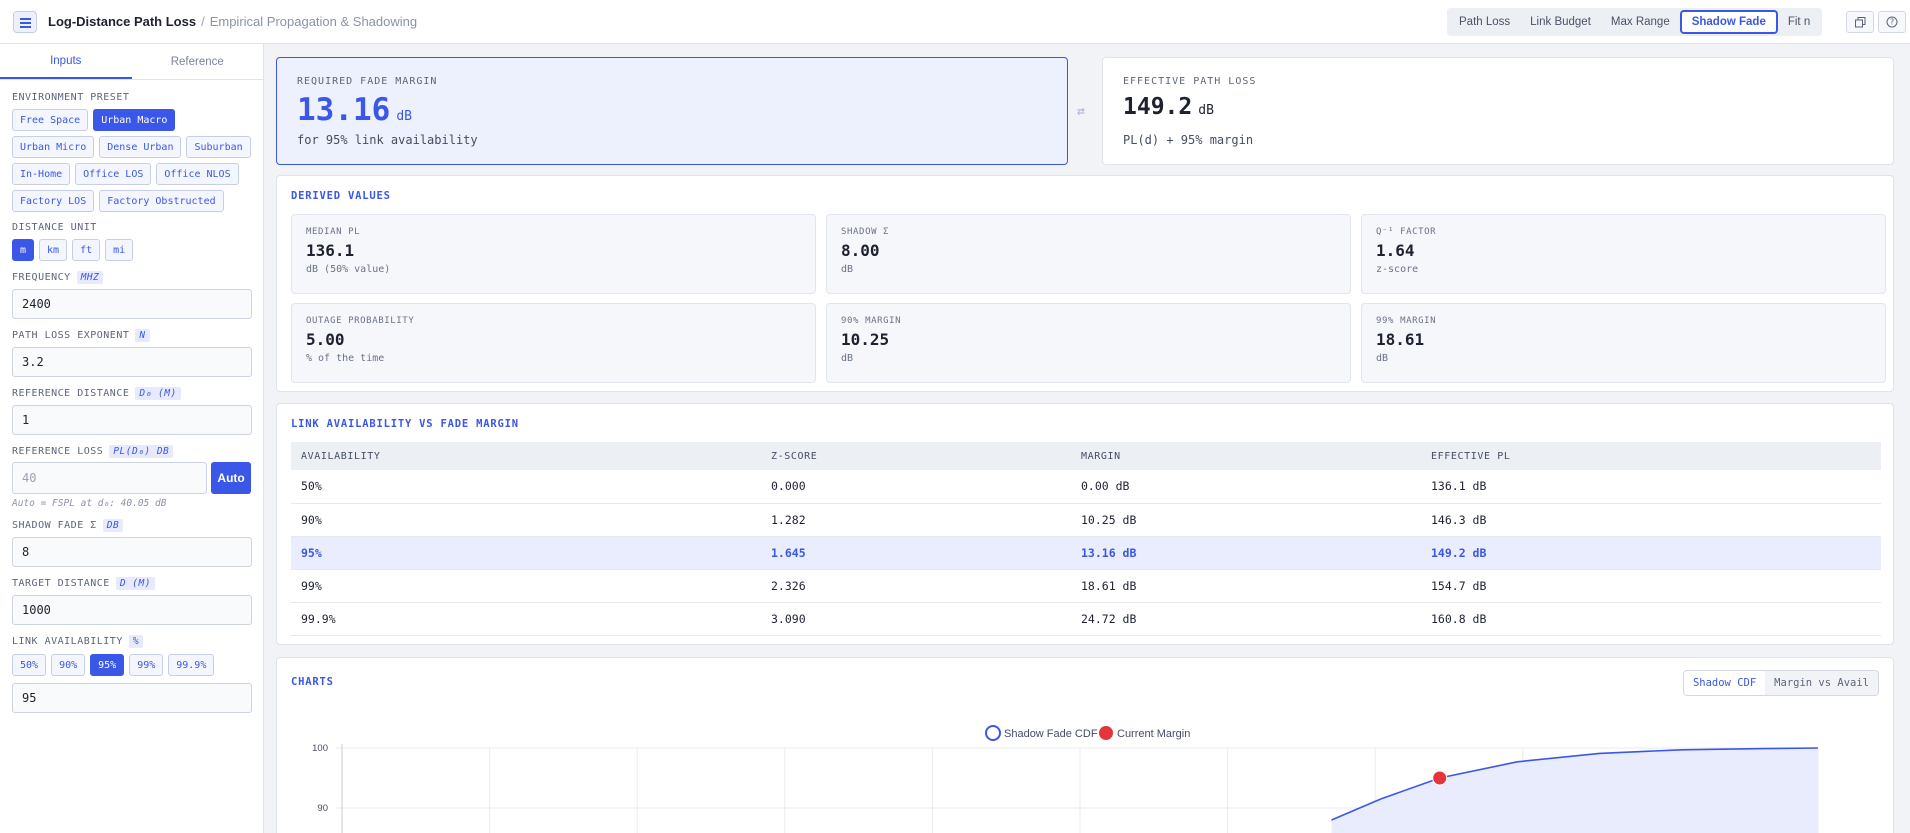 The height and width of the screenshot is (833, 1910). Describe the element at coordinates (1086, 586) in the screenshot. I see `table-row: 99% 2.326 18.61 dB 154.7 dB` at that location.